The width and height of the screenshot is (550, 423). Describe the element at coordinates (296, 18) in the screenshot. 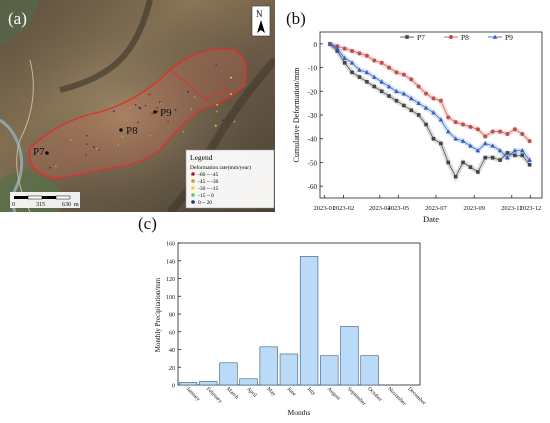

I see `panel-b-label: (b)` at that location.